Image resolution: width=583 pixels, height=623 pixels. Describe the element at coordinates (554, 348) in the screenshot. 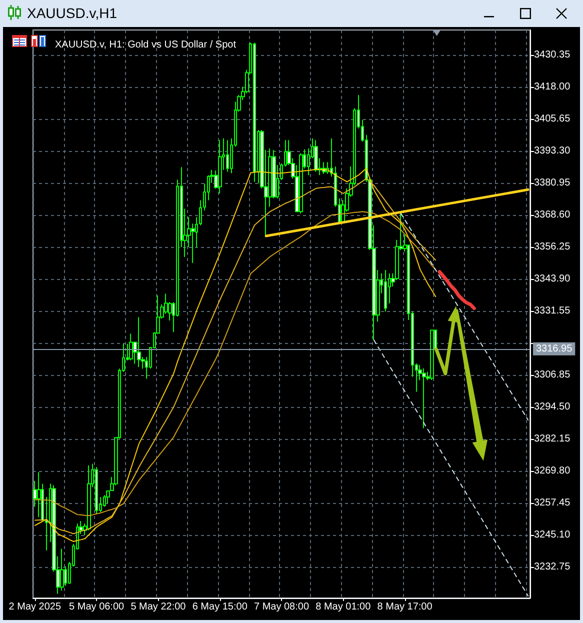

I see `ref-line-label: 3316.95` at that location.